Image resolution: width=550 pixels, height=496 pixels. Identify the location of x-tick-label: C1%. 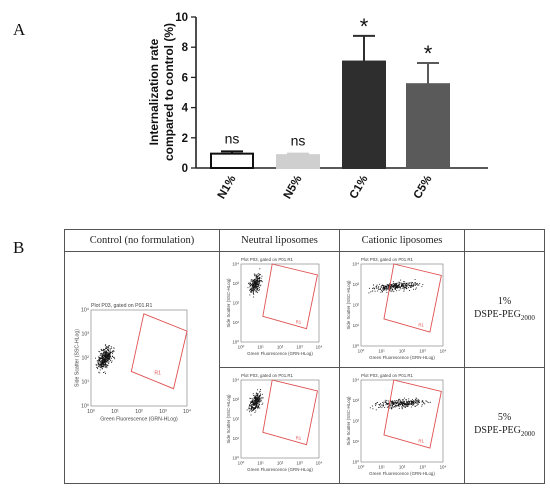
(359, 188).